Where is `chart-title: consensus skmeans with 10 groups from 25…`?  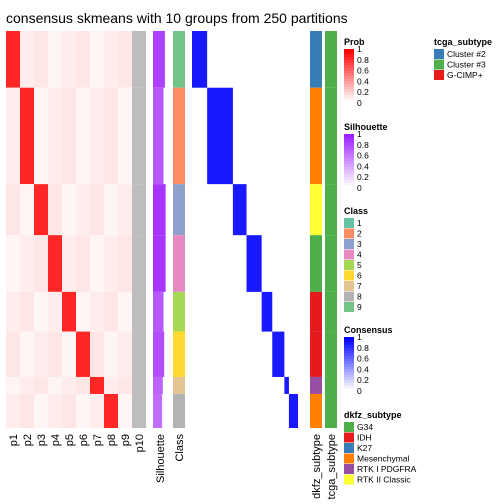 chart-title: consensus skmeans with 10 groups from 25… is located at coordinates (177, 18).